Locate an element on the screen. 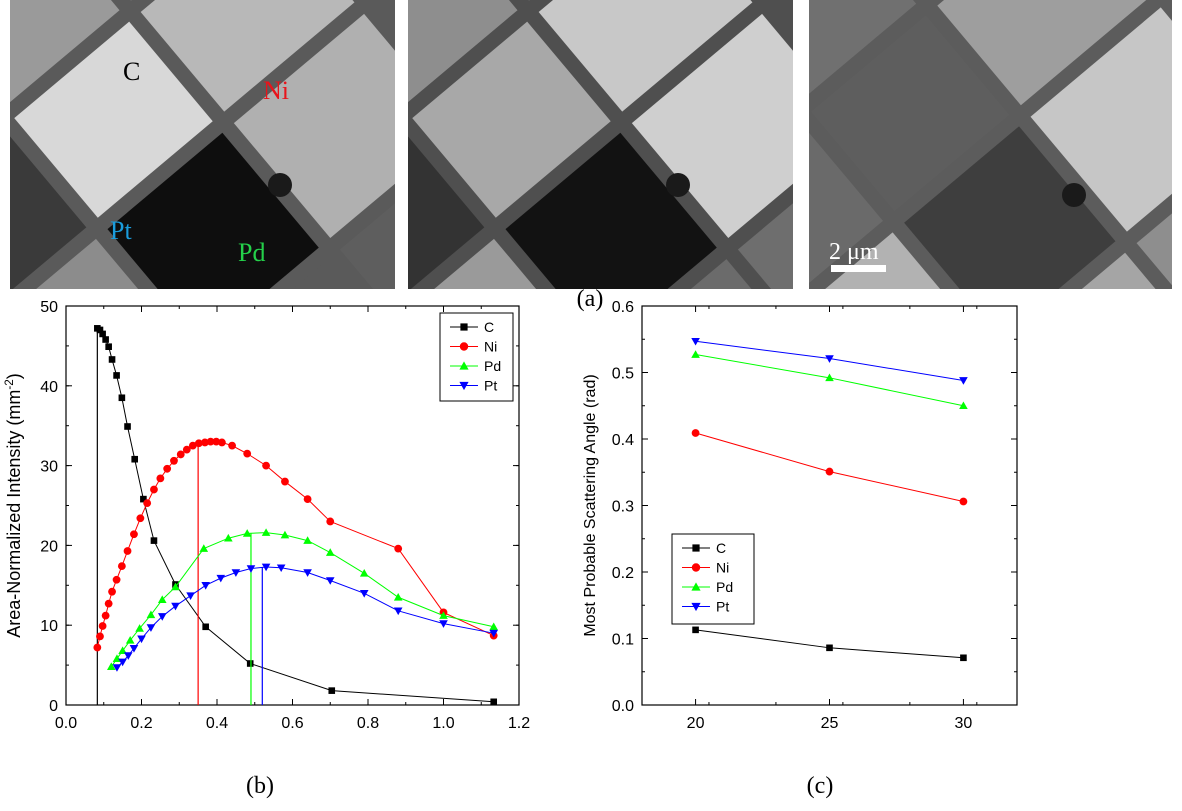 The image size is (1182, 811). y-tick-label: 50 is located at coordinates (49, 308).